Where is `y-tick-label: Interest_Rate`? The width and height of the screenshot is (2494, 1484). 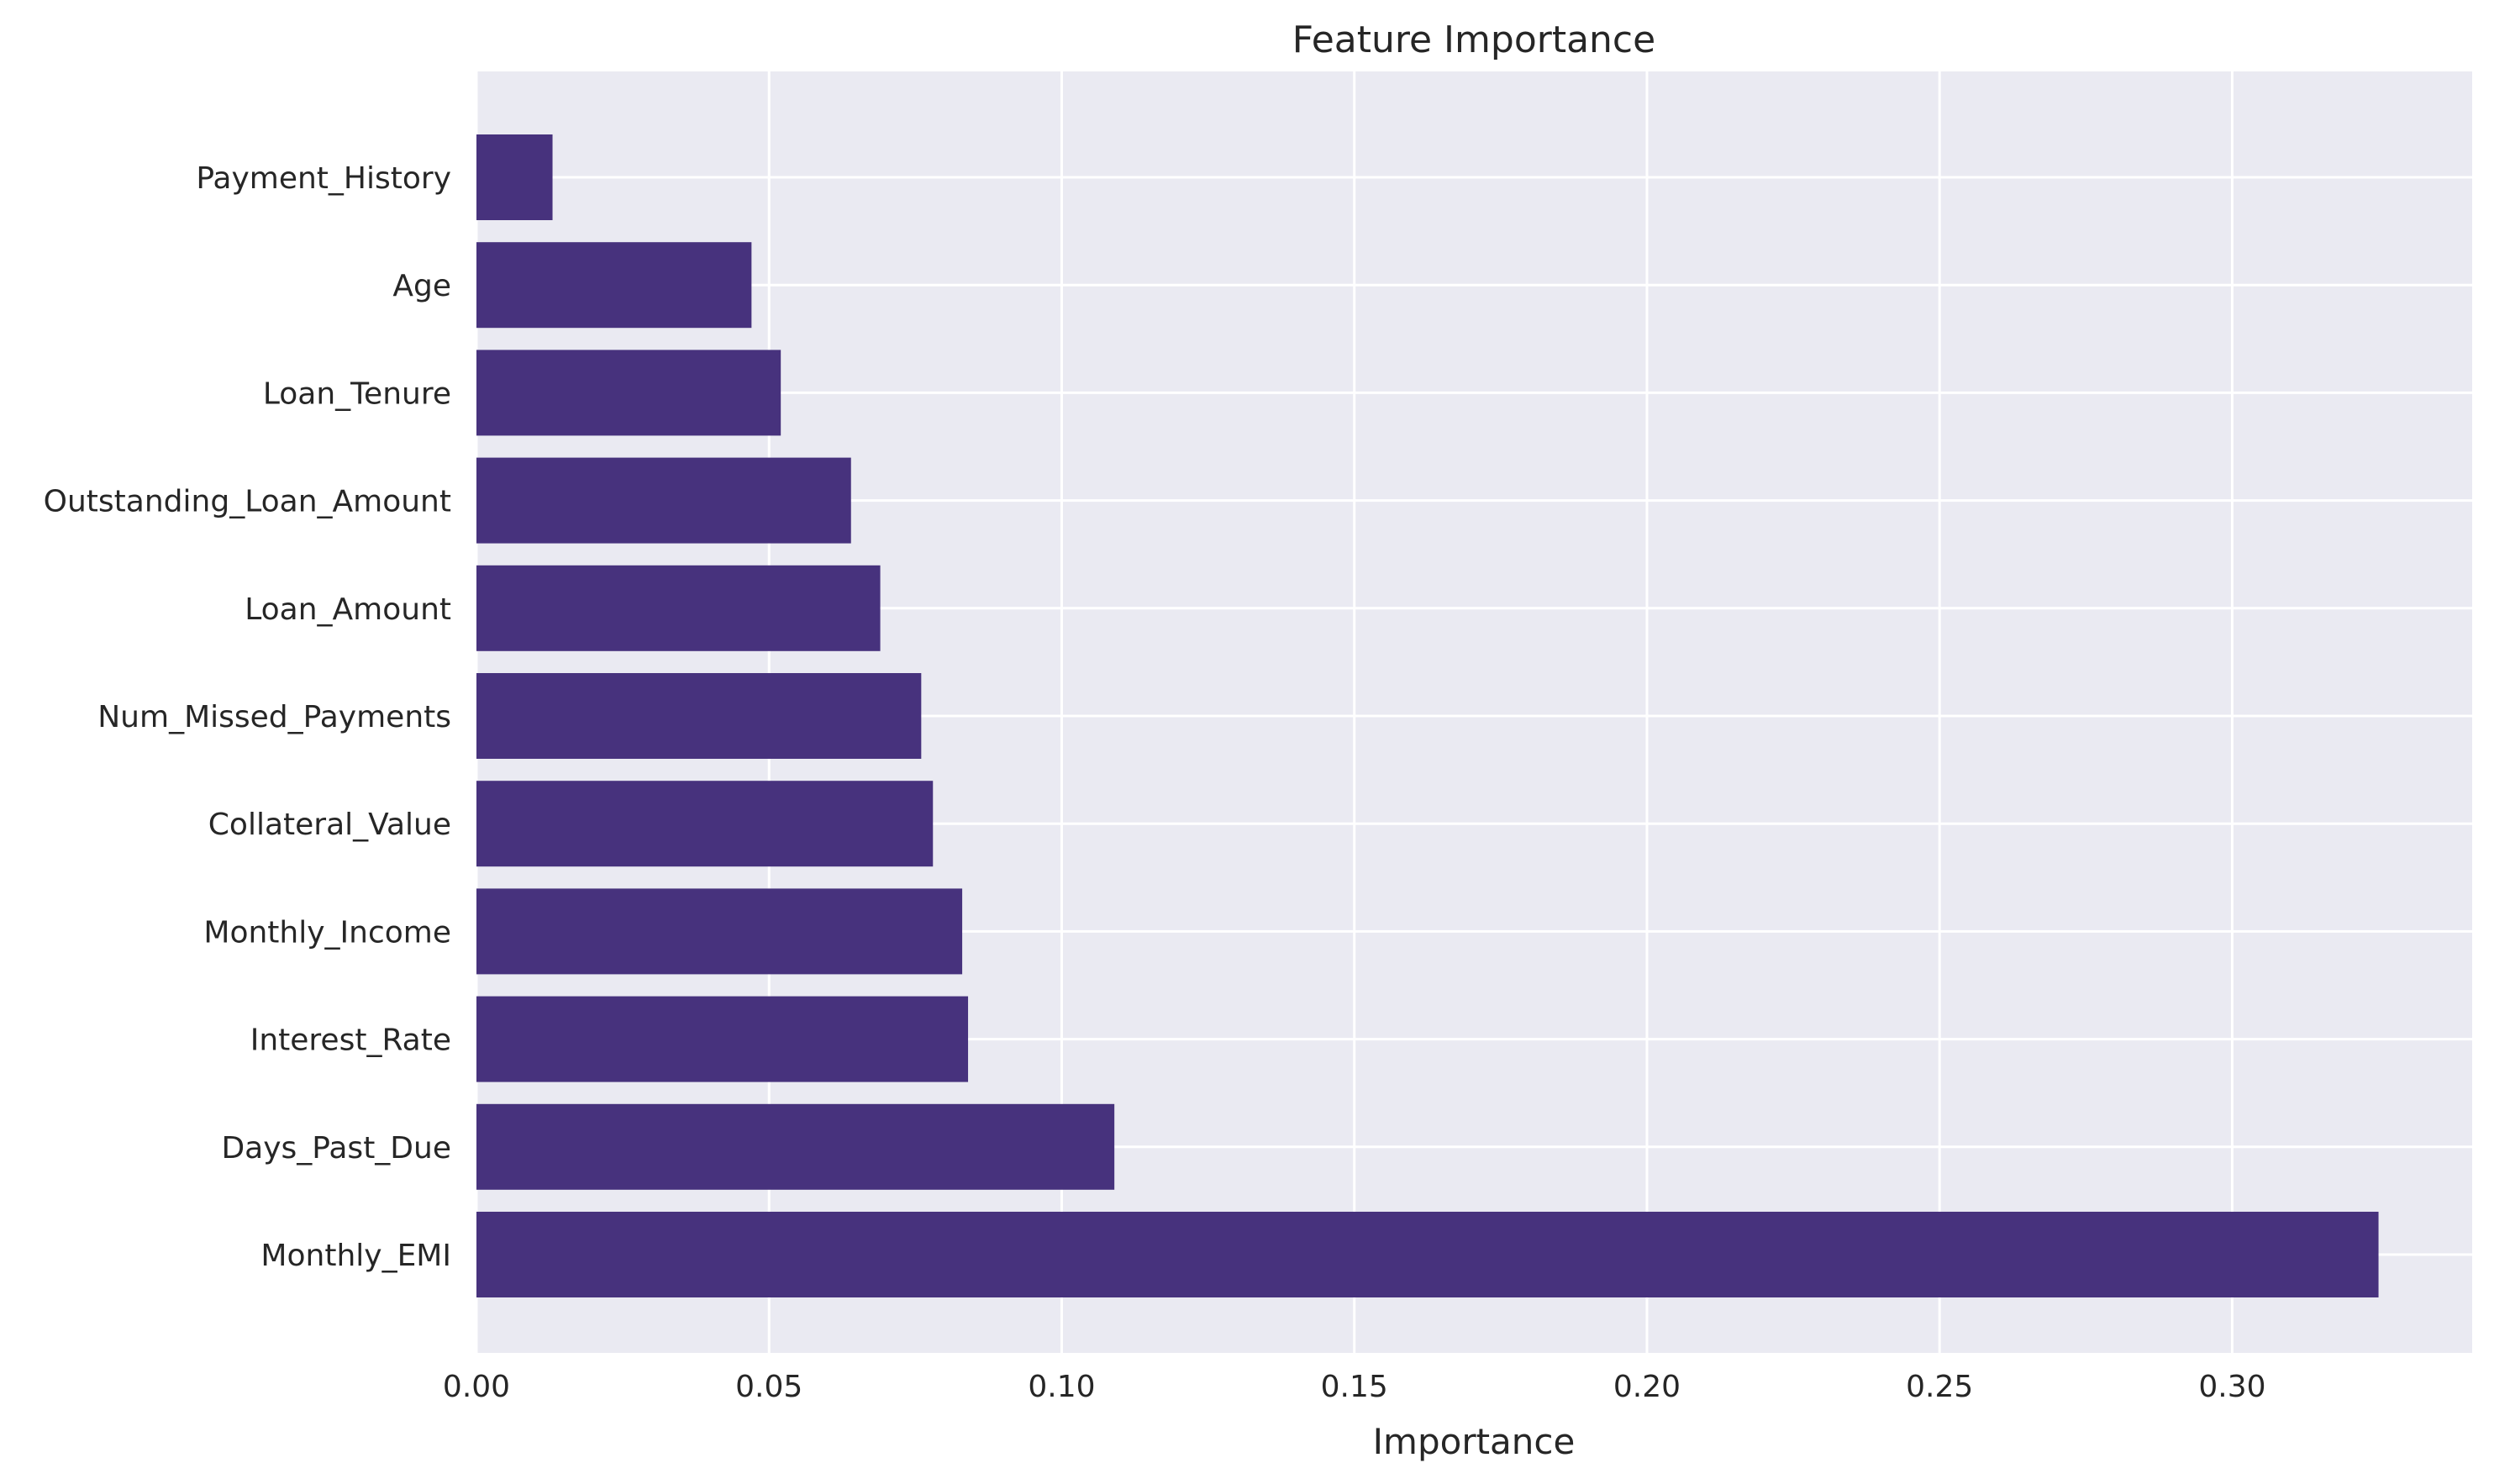 y-tick-label: Interest_Rate is located at coordinates (350, 1041).